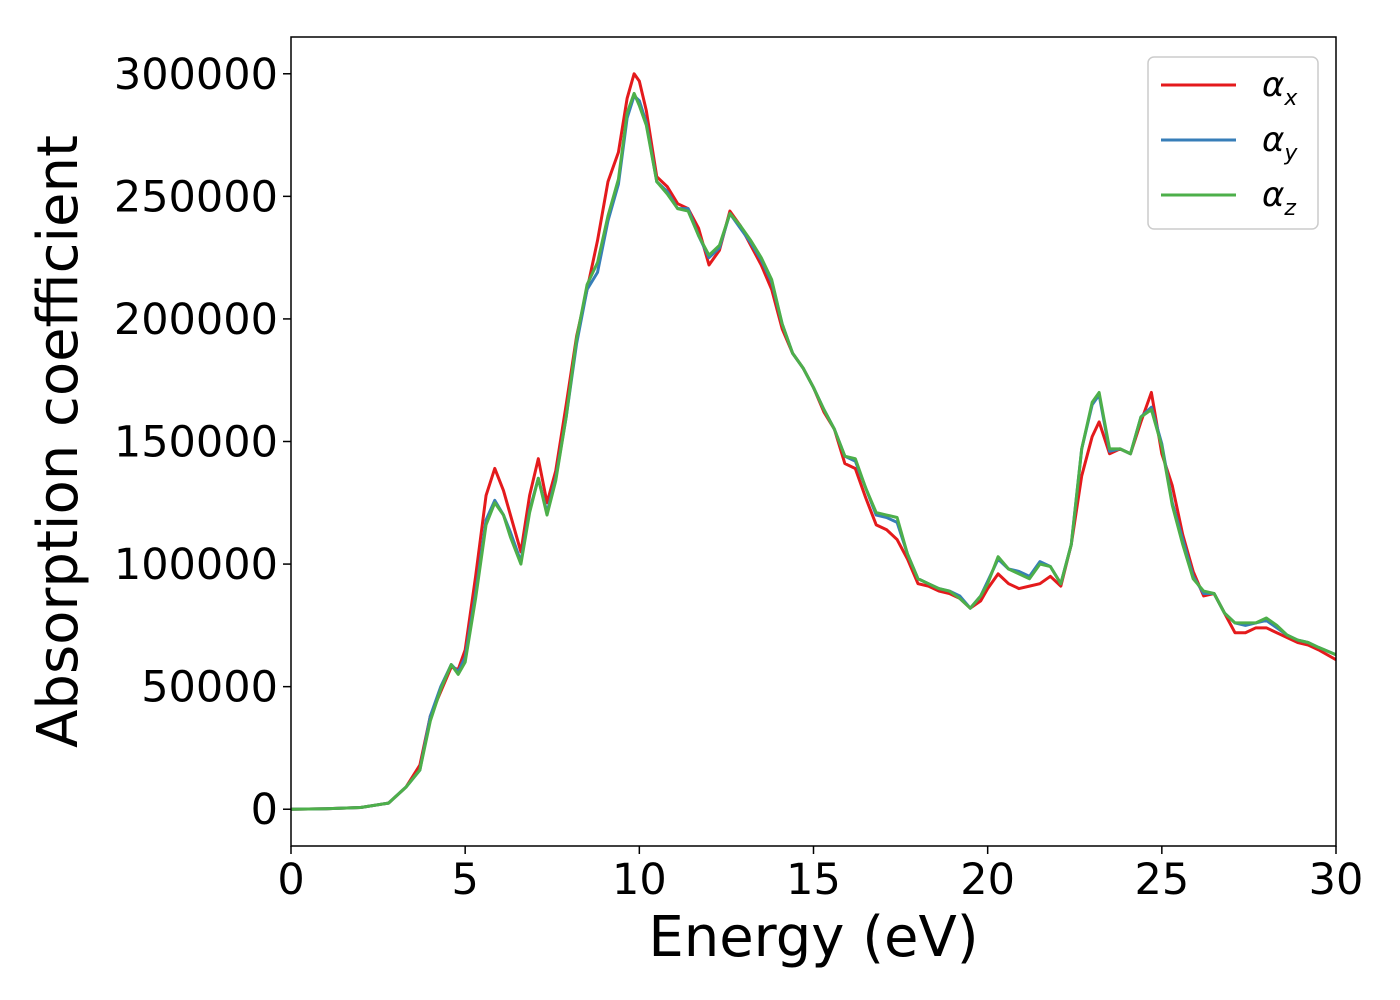 This screenshot has width=1400, height=1000. Describe the element at coordinates (987, 880) in the screenshot. I see `x-tick-label: 20` at that location.